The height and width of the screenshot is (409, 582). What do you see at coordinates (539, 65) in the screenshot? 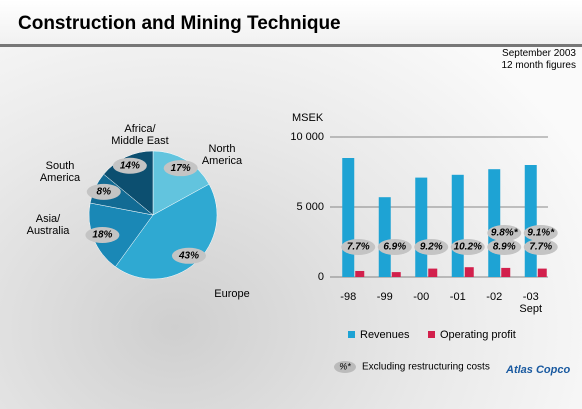
I see `note: 12 month figures` at bounding box center [539, 65].